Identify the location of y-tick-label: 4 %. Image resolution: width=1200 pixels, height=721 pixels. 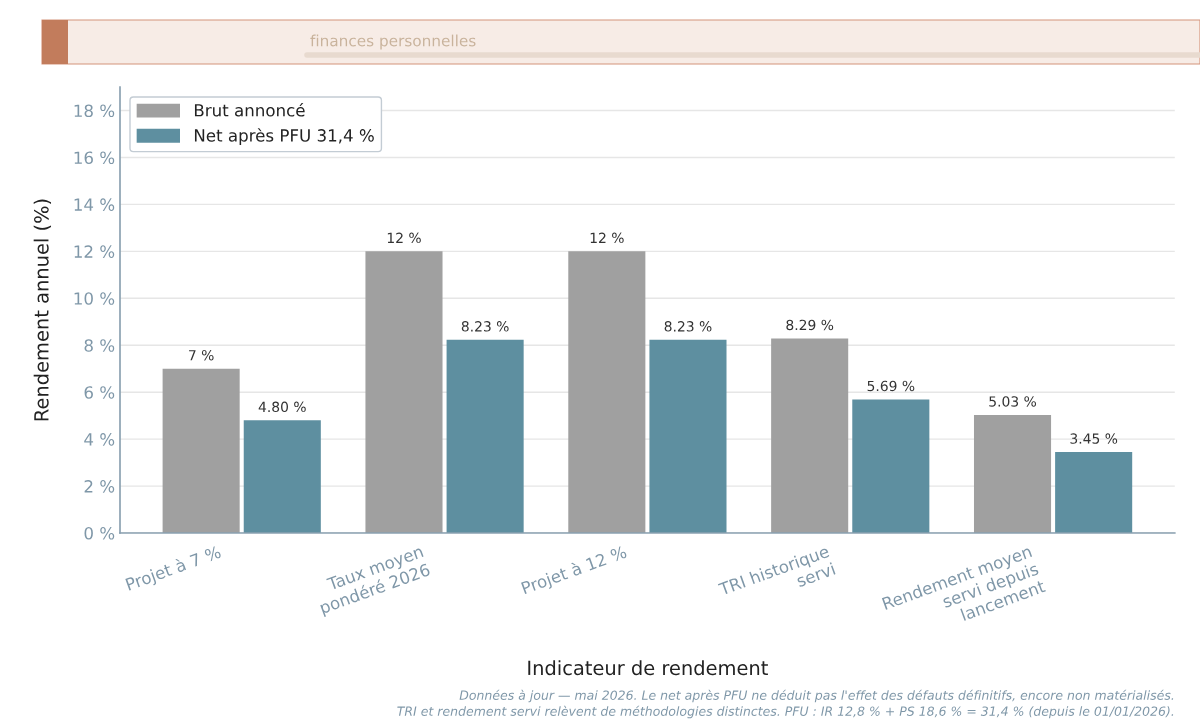
(99, 439).